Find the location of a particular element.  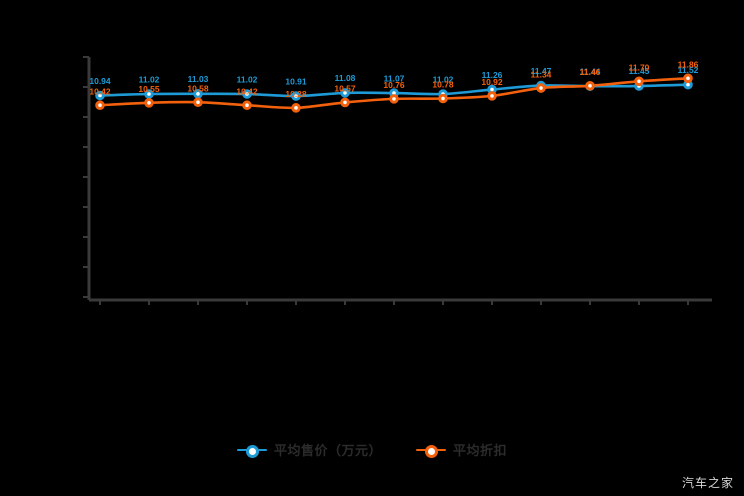

legend-item-series-discount: 平均折扣 is located at coordinates (461, 449).